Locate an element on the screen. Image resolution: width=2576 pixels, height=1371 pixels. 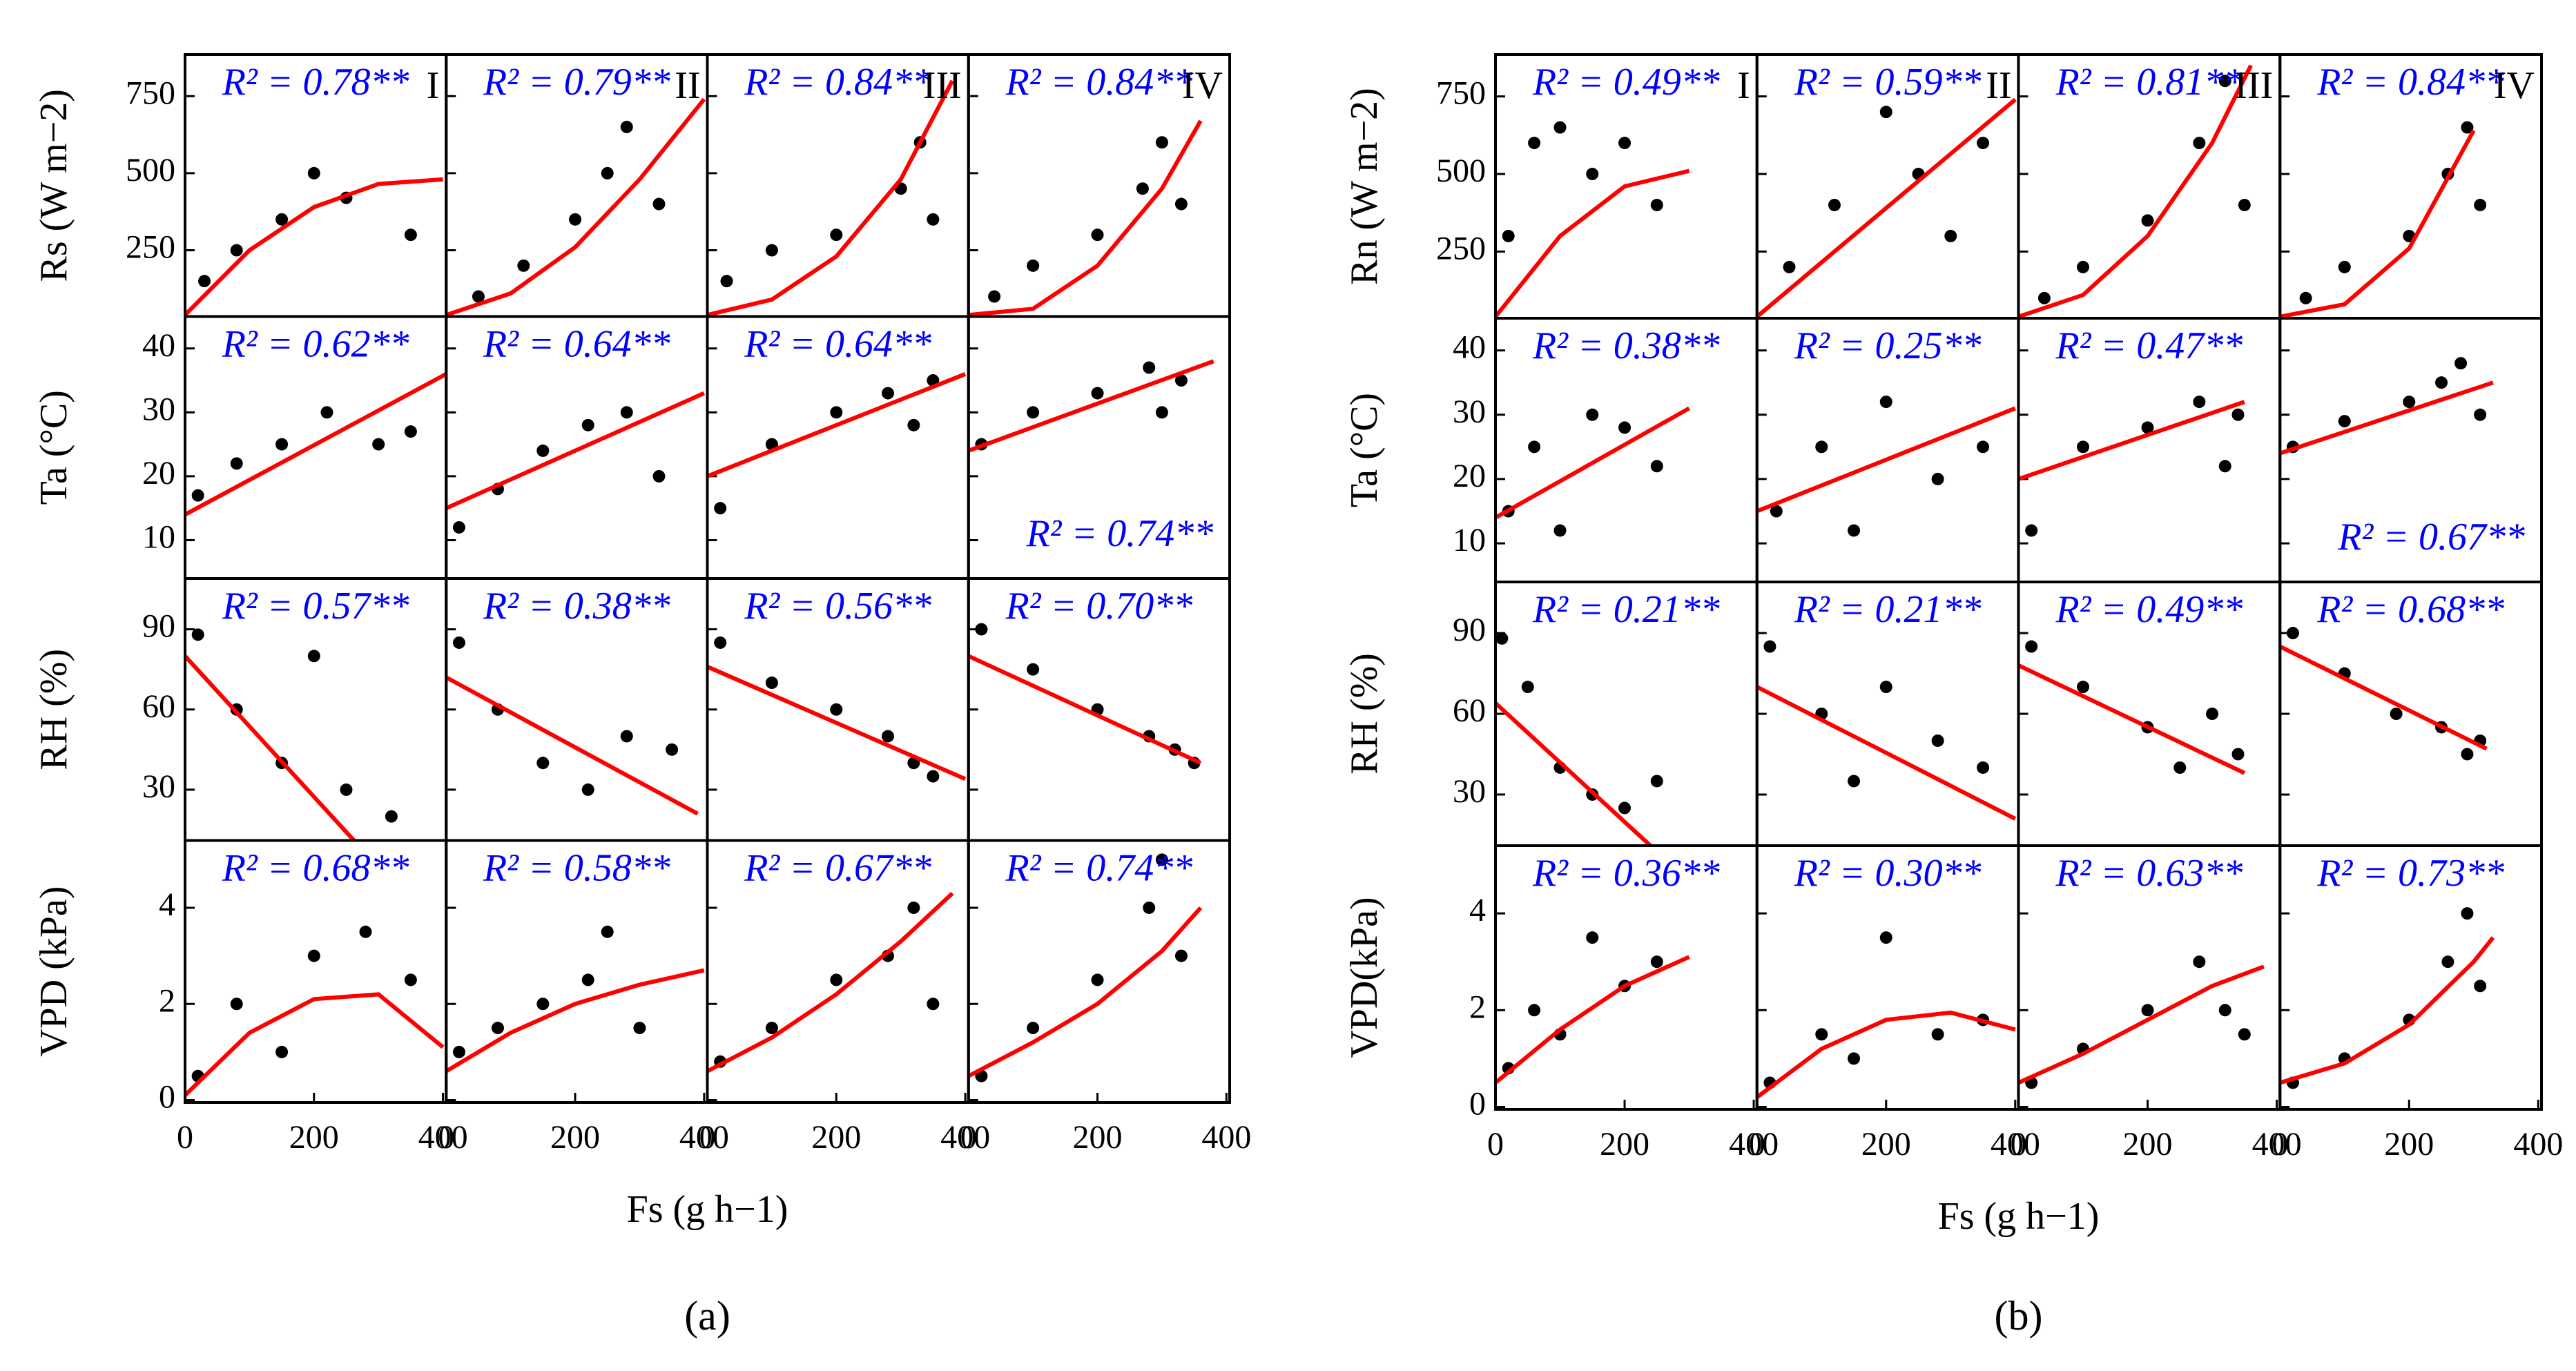
r2-annotation: R² = 0.21** is located at coordinates (1626, 609).